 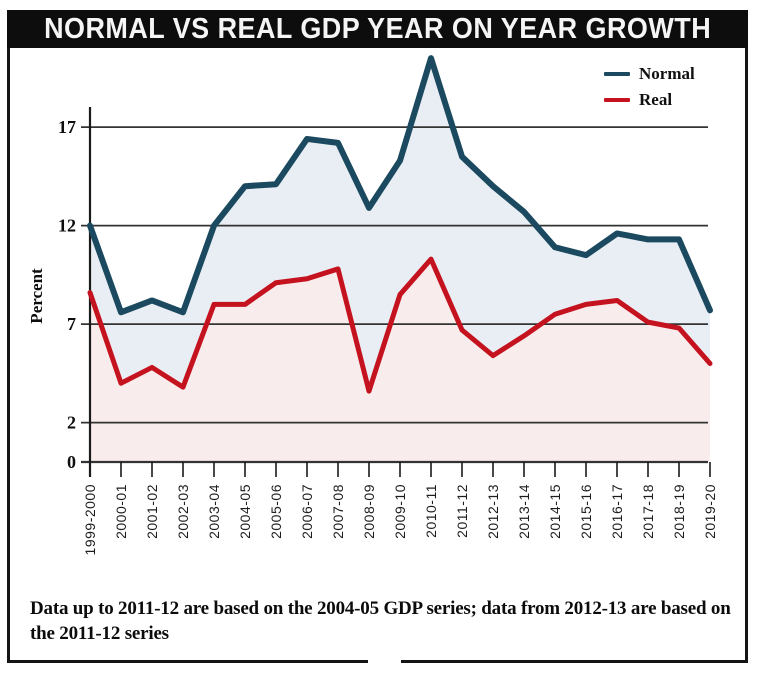 What do you see at coordinates (617, 100) in the screenshot?
I see `real-line-swatch` at bounding box center [617, 100].